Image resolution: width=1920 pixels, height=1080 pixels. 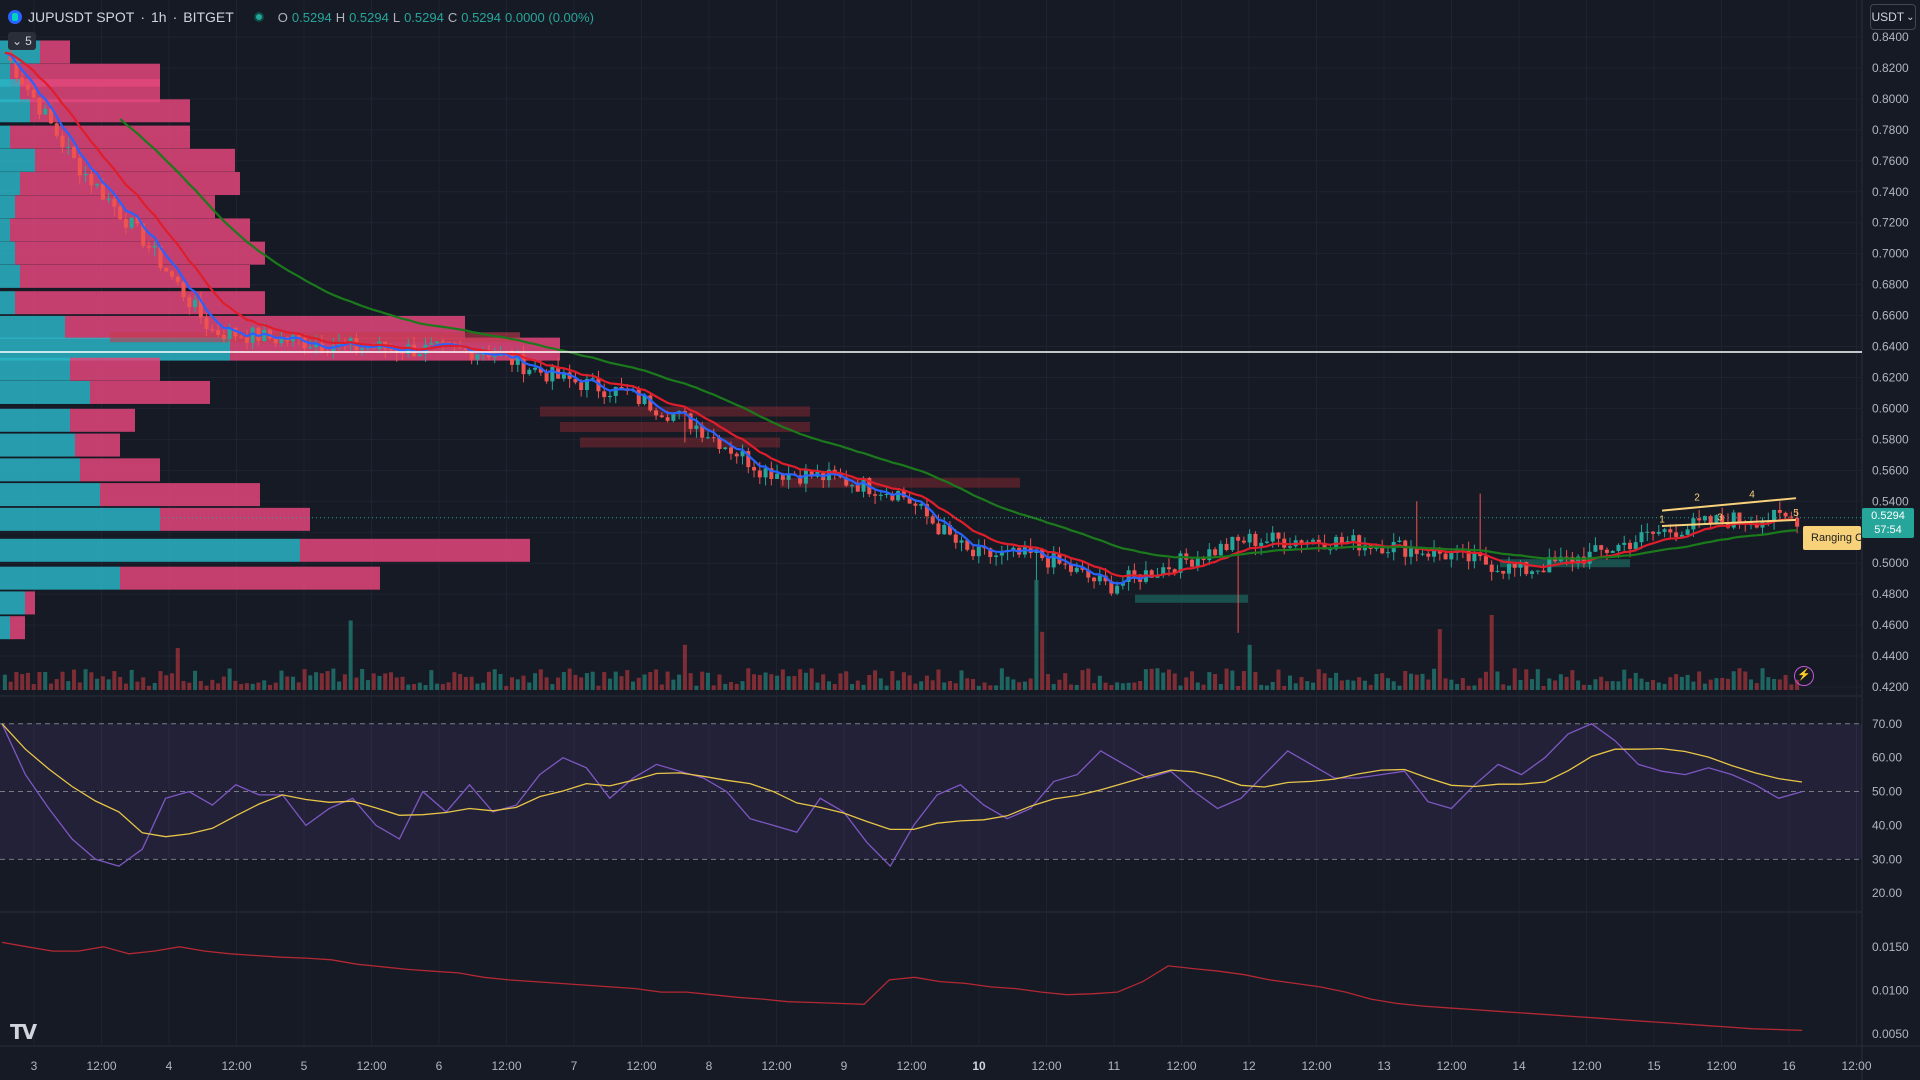 What do you see at coordinates (1890, 501) in the screenshot?
I see `price-tick-label: 0.5400` at bounding box center [1890, 501].